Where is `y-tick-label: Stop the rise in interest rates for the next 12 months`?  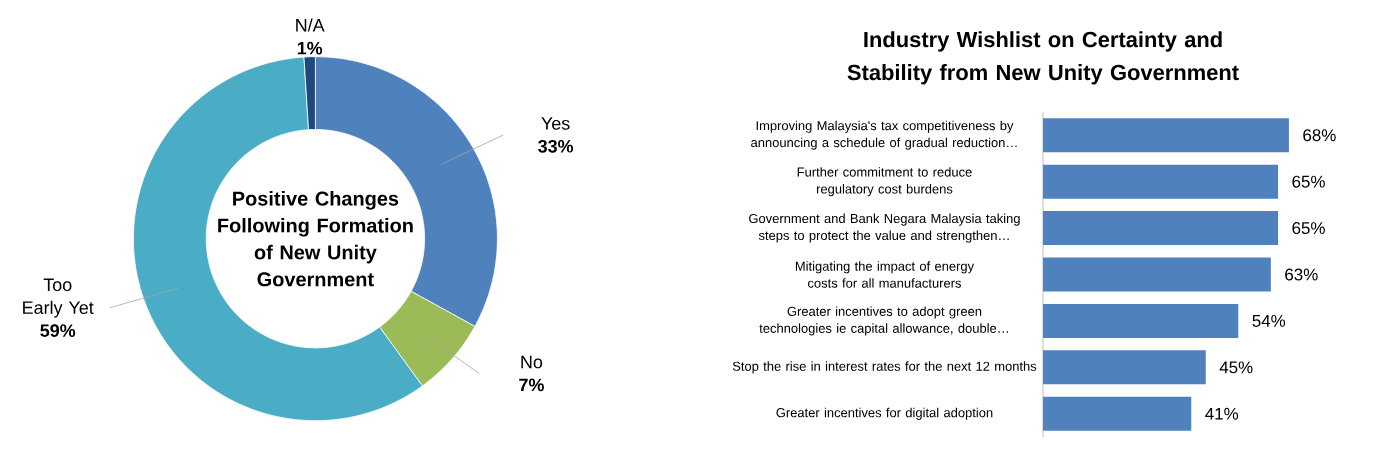 y-tick-label: Stop the rise in interest rates for the next 12 months is located at coordinates (884, 367).